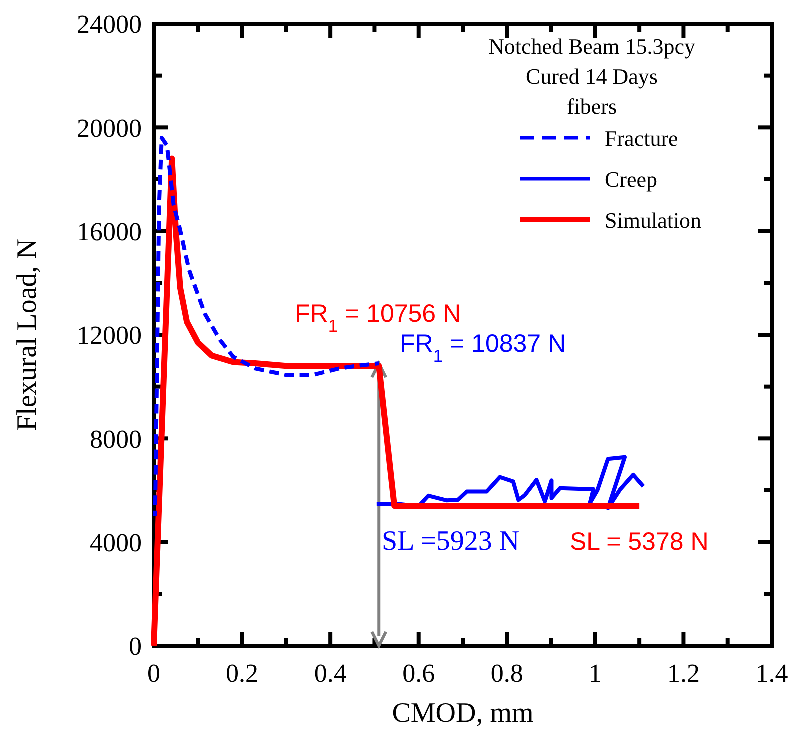 The image size is (794, 736). Describe the element at coordinates (641, 138) in the screenshot. I see `legend-label: Fracture` at that location.